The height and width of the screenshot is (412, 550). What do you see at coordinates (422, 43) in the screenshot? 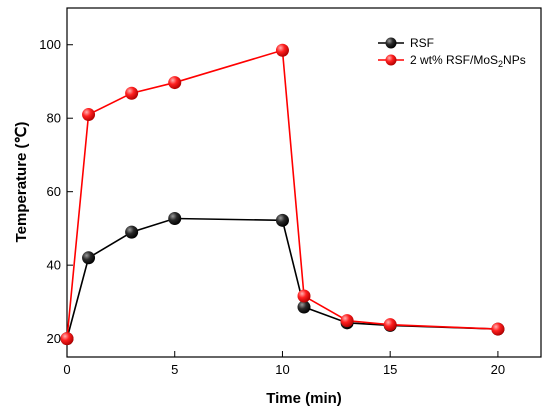
I see `legend-label-rsf: RSF` at bounding box center [422, 43].